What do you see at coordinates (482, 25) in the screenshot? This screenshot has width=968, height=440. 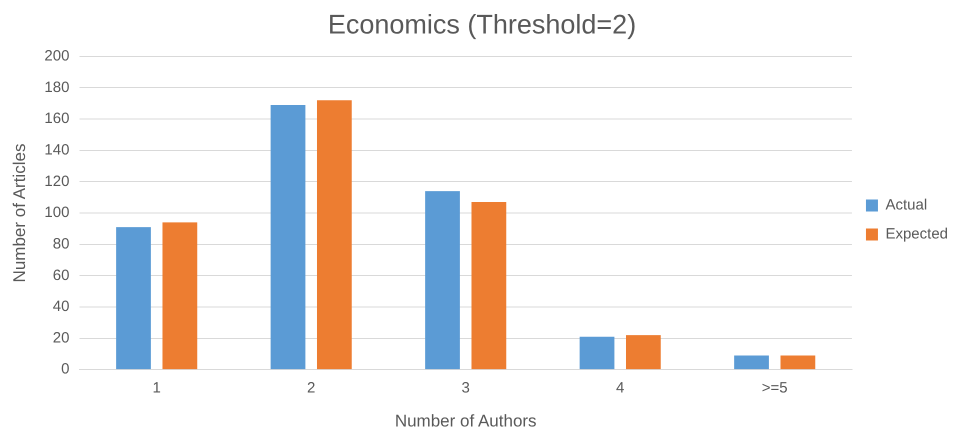 I see `chart-title: Economics (Threshold=2)` at bounding box center [482, 25].